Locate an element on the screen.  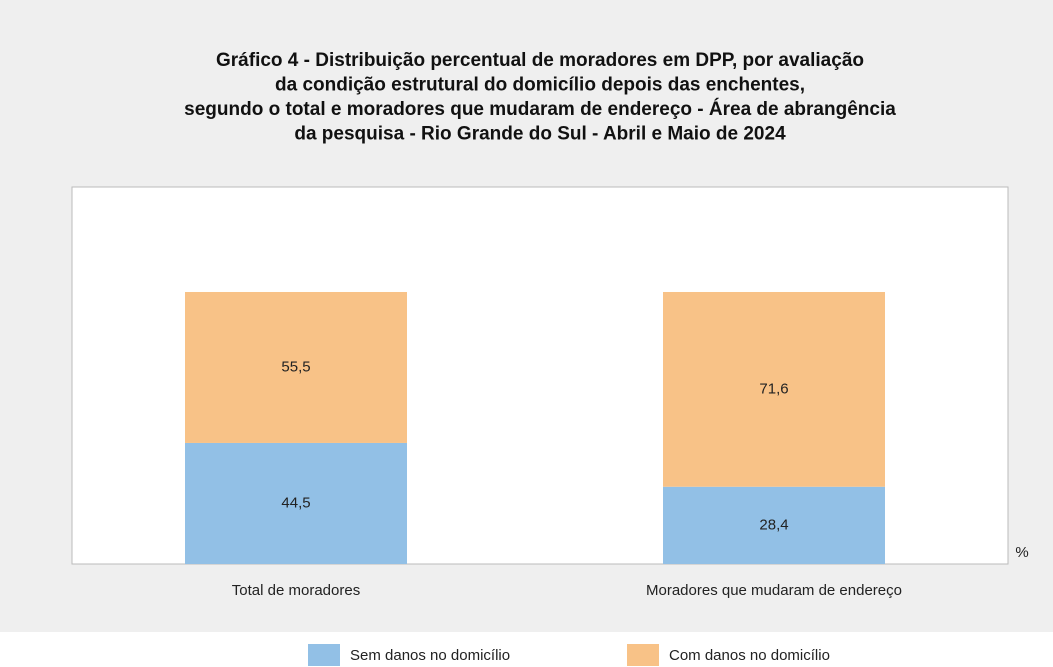
x-tick-label: Total de moradores is located at coordinates (296, 590).